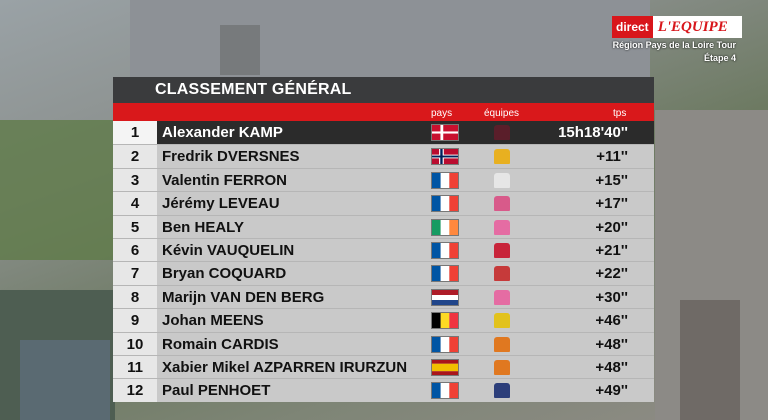 Image resolution: width=768 pixels, height=420 pixels. I want to click on time-cell: +30'', so click(611, 297).